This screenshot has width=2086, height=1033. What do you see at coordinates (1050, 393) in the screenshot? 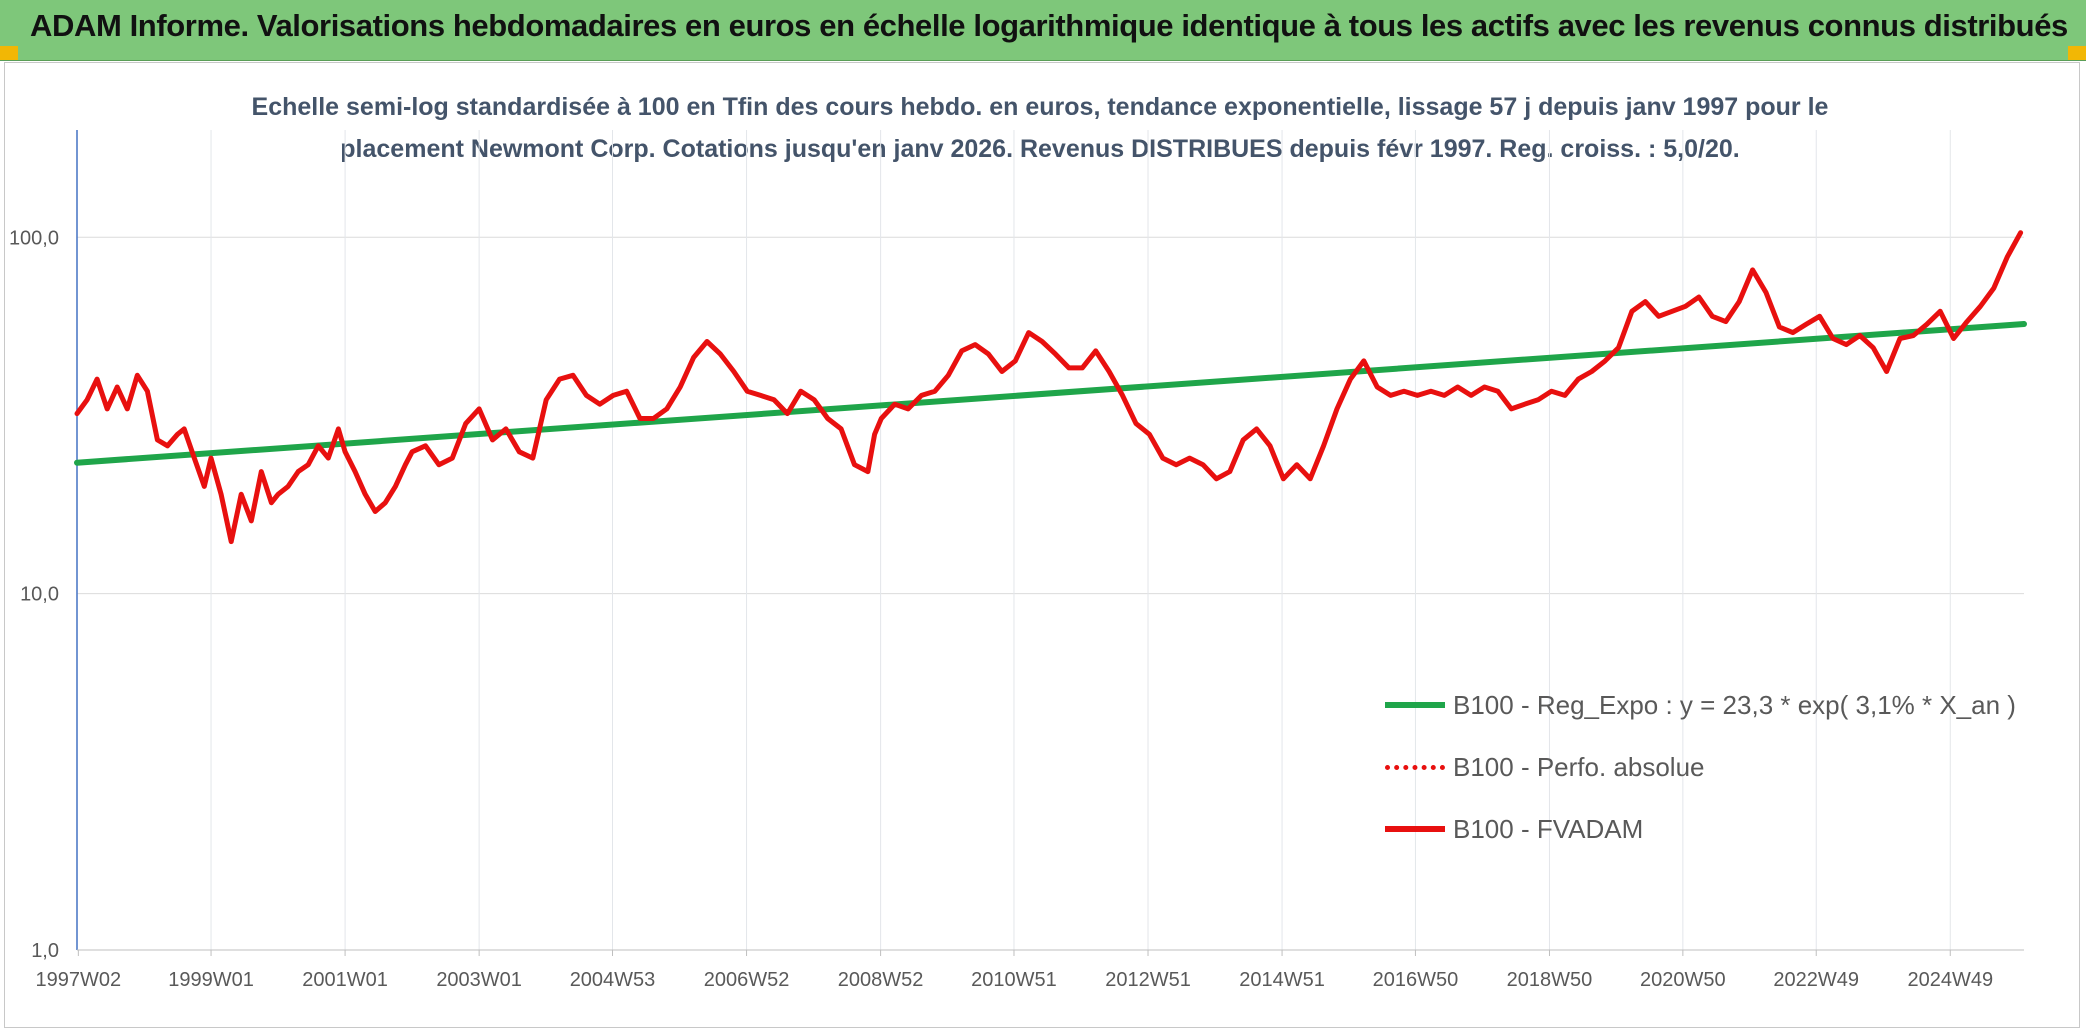
I see `series-line-trend` at bounding box center [1050, 393].